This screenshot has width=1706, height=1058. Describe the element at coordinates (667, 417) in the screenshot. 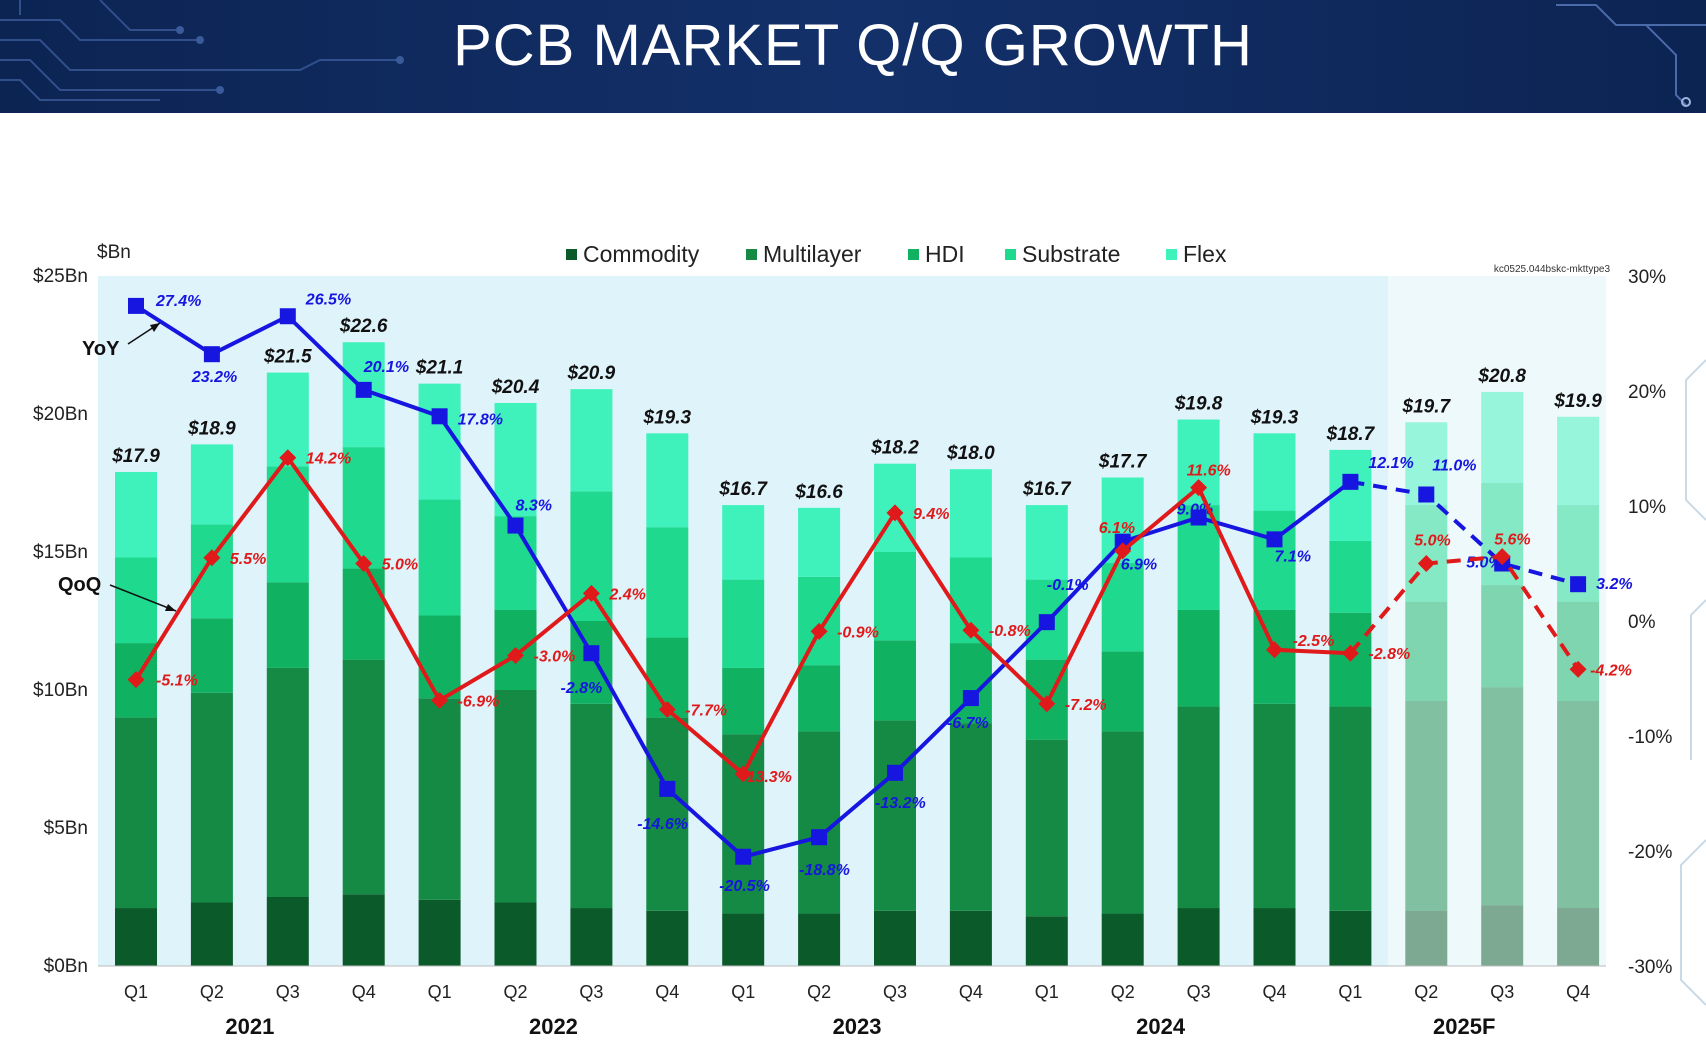

I see `bar-total-label: $19.3` at that location.